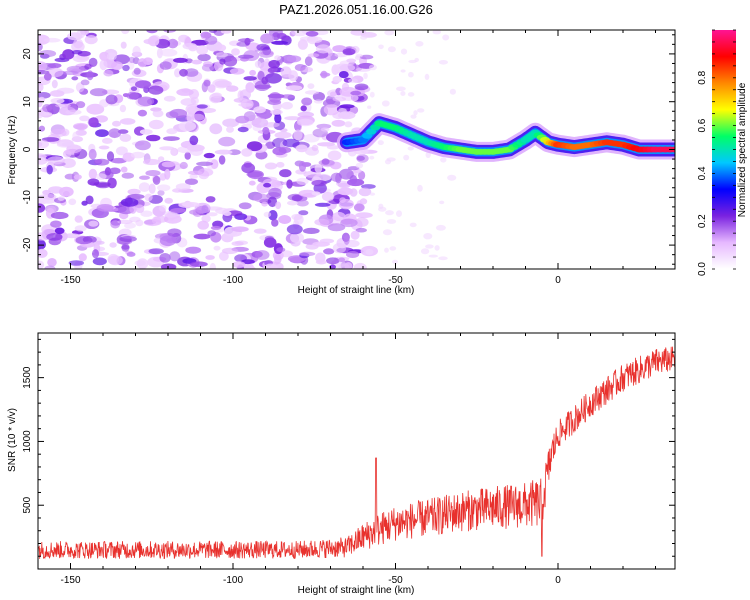 This screenshot has width=750, height=600. I want to click on x-tick-label: -100, so click(233, 580).